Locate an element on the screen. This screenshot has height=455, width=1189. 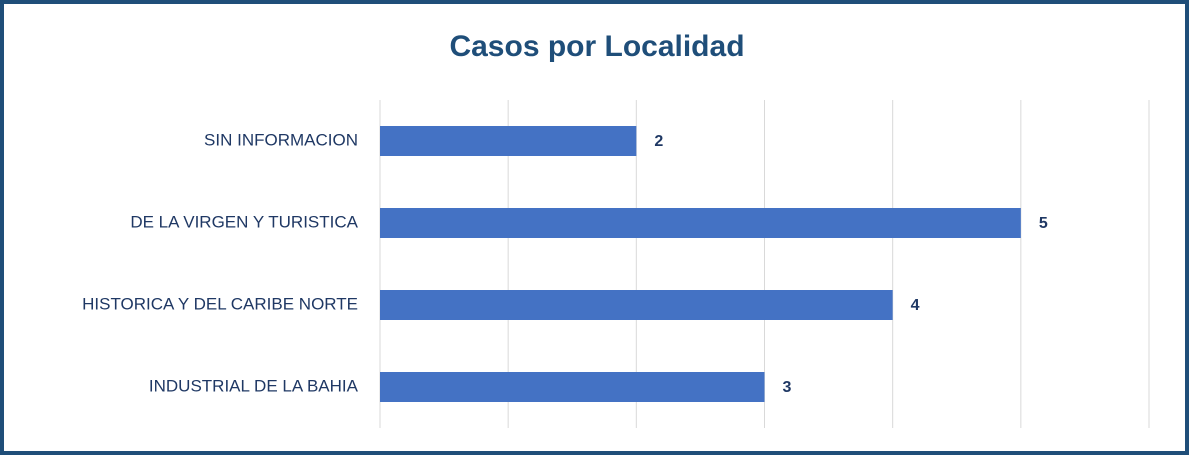
y-tick-label: HISTORICA Y DEL CARIBE NORTE is located at coordinates (220, 303).